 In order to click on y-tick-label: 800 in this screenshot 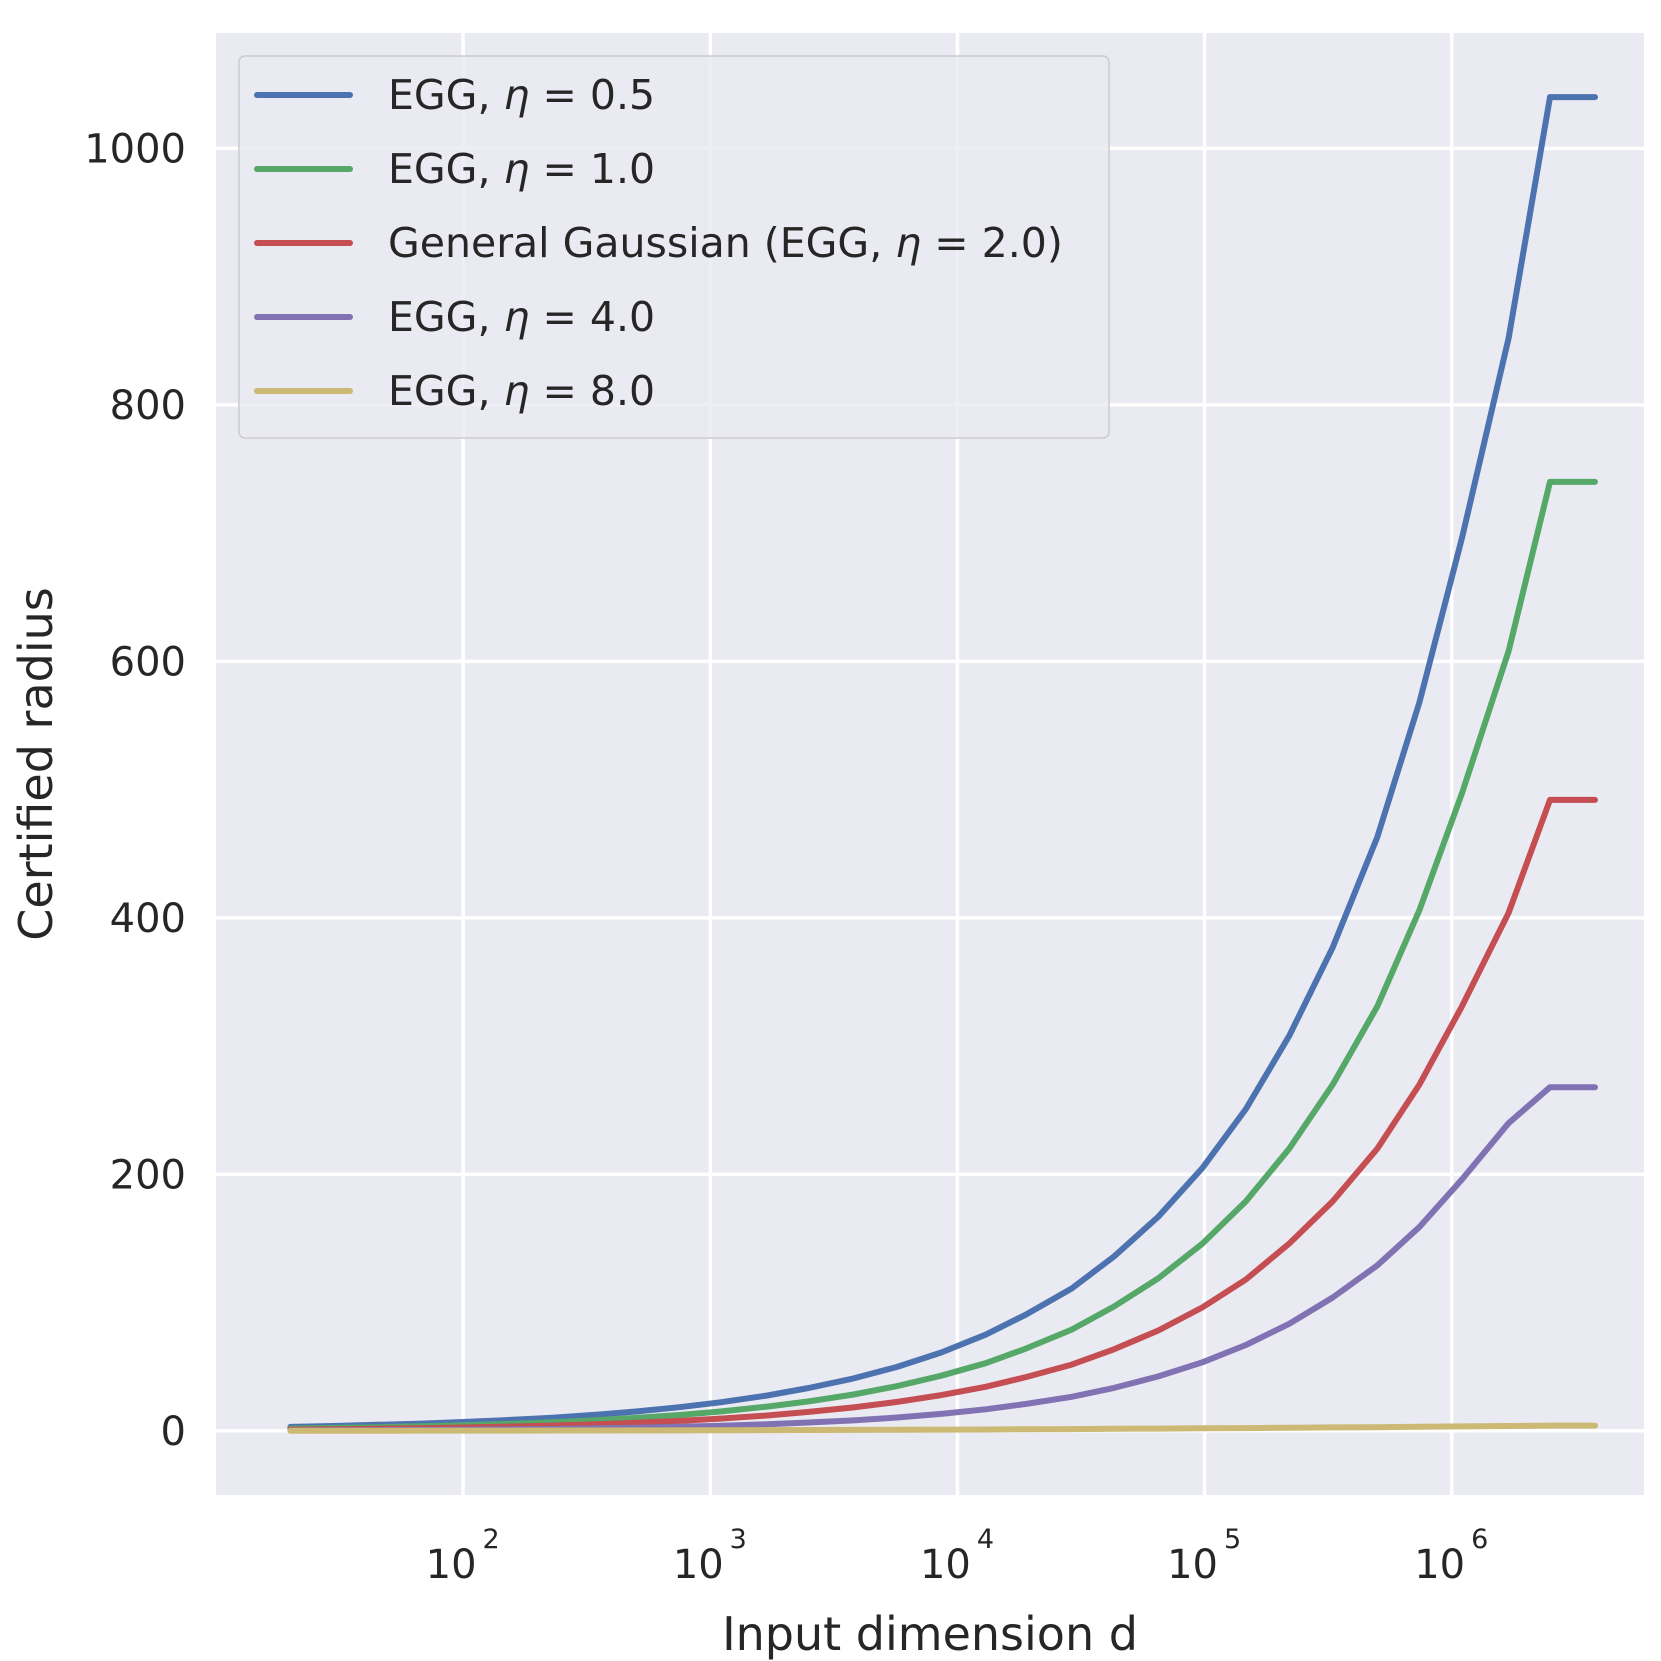, I will do `click(148, 406)`.